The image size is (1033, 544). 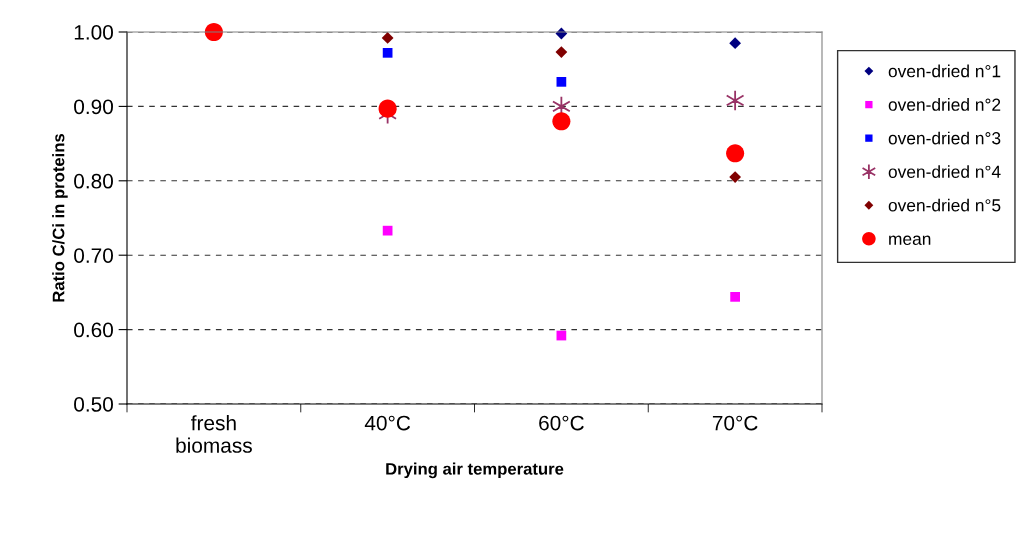 What do you see at coordinates (944, 138) in the screenshot?
I see `legend-label: oven-dried n°3` at bounding box center [944, 138].